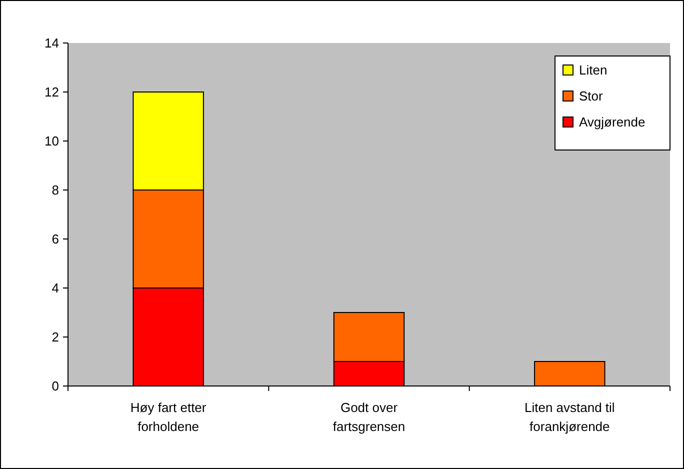 The image size is (684, 469). I want to click on y-tick-label: 2, so click(55, 337).